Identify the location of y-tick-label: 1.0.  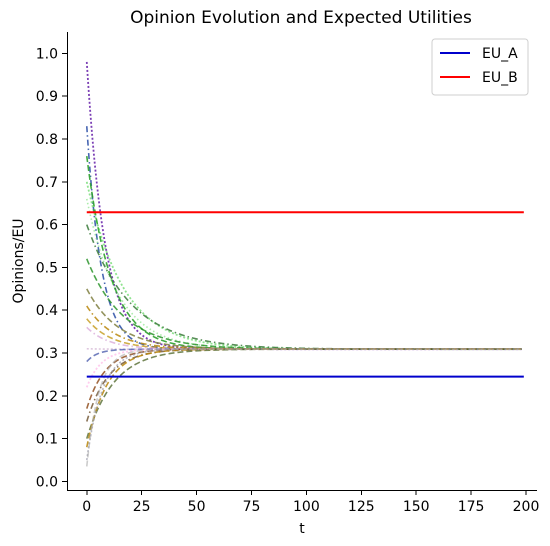
(47, 54).